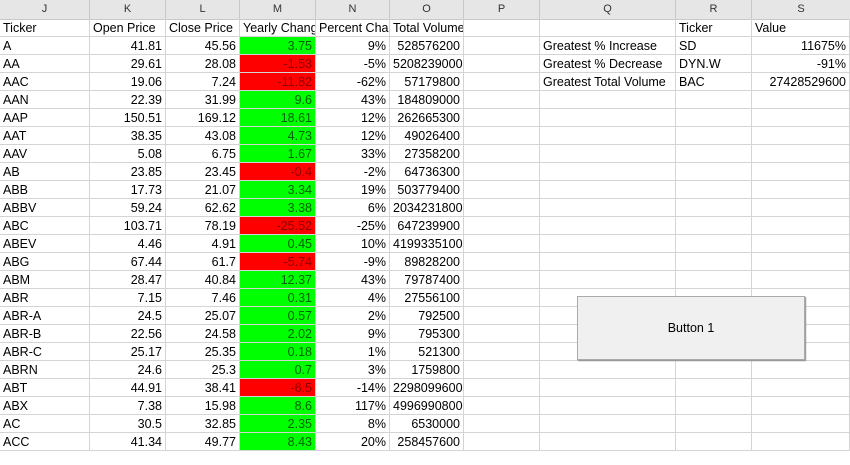 The width and height of the screenshot is (850, 465). What do you see at coordinates (278, 226) in the screenshot?
I see `yearly-change-cell: -25.52` at bounding box center [278, 226].